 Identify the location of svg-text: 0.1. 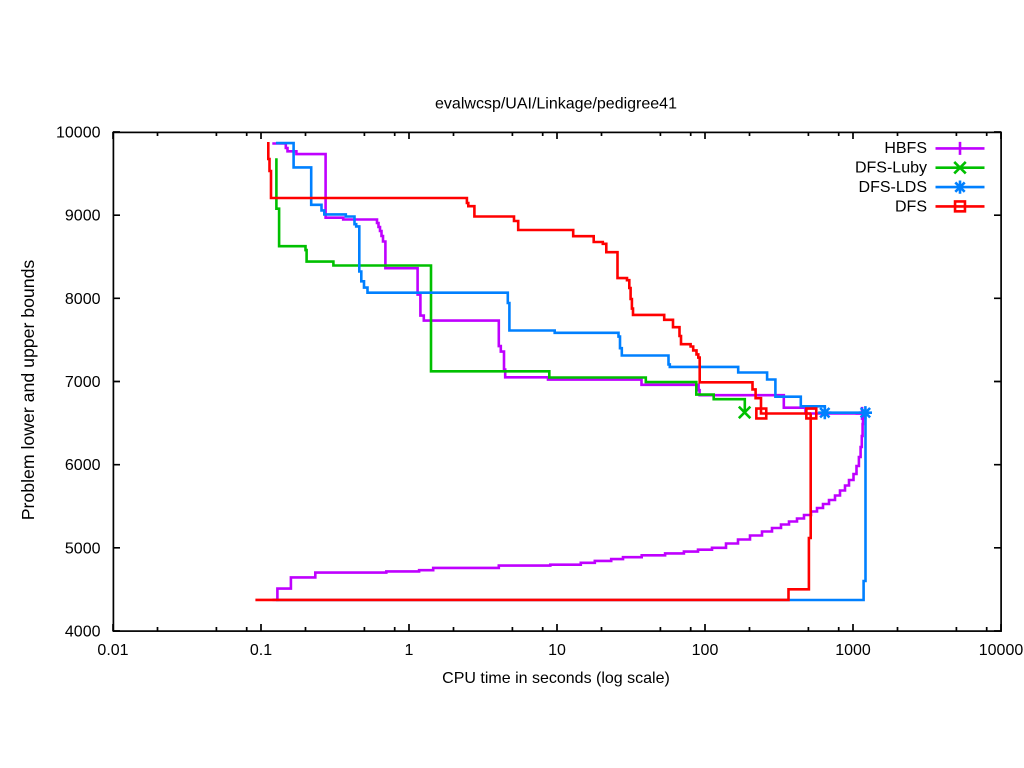
(261, 650).